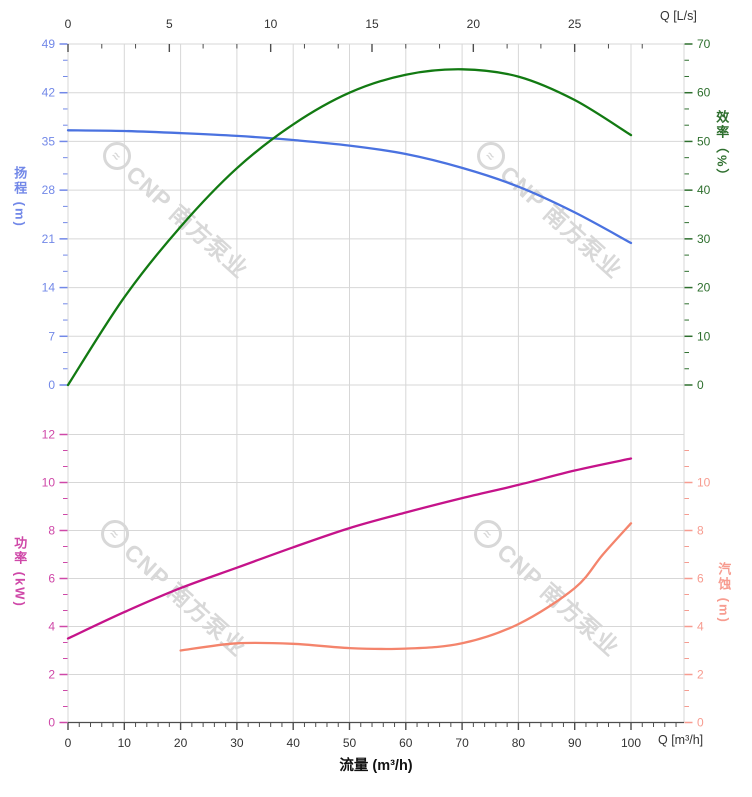 This screenshot has height=797, width=752. Describe the element at coordinates (631, 743) in the screenshot. I see `bottom-axis-tick-label: 100` at that location.